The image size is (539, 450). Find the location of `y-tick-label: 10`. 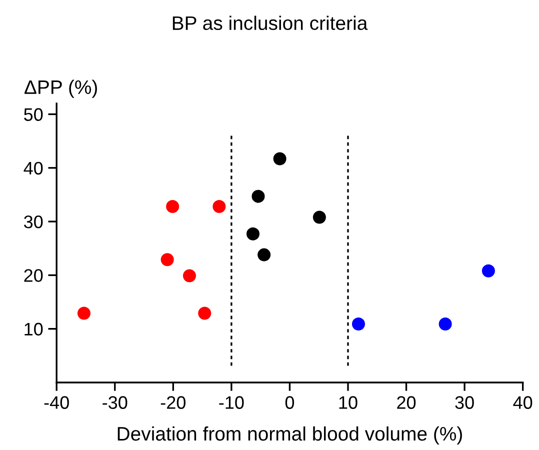

y-tick-label: 10 is located at coordinates (33, 329).